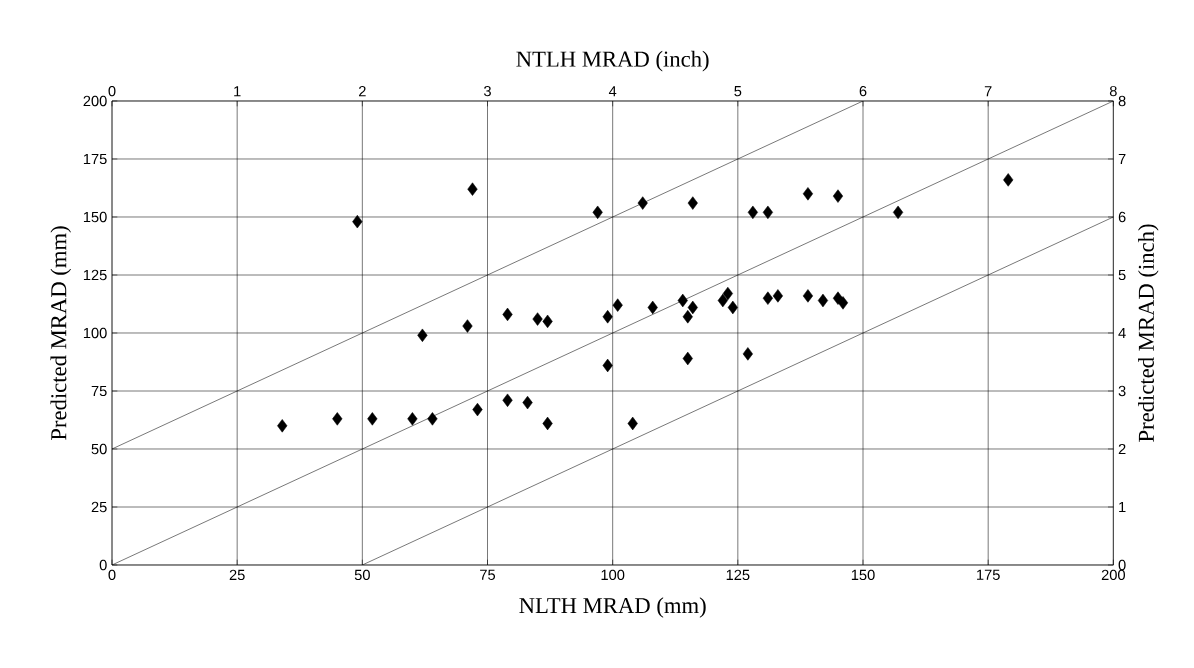 This screenshot has width=1194, height=668. What do you see at coordinates (362, 575) in the screenshot?
I see `x-tick-label: 50` at bounding box center [362, 575].